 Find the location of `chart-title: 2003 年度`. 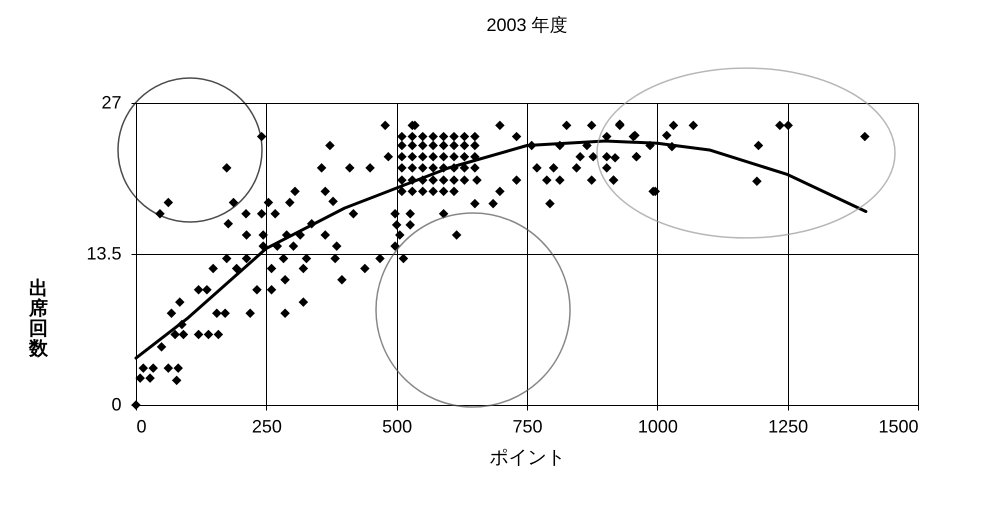

chart-title: 2003 年度 is located at coordinates (527, 25).